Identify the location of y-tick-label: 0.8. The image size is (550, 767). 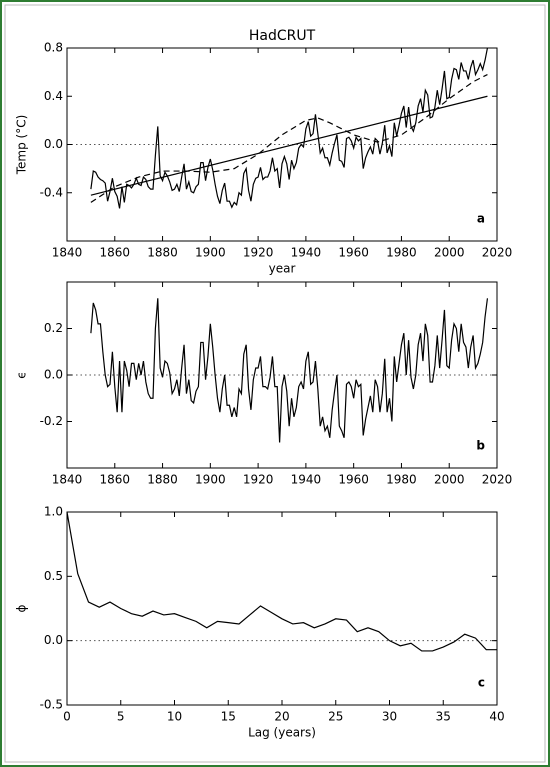
(53, 48).